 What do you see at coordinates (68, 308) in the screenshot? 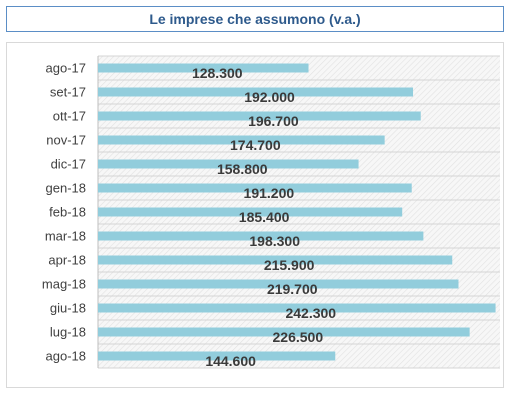
I see `category-label-giu-18: giu-18` at bounding box center [68, 308].